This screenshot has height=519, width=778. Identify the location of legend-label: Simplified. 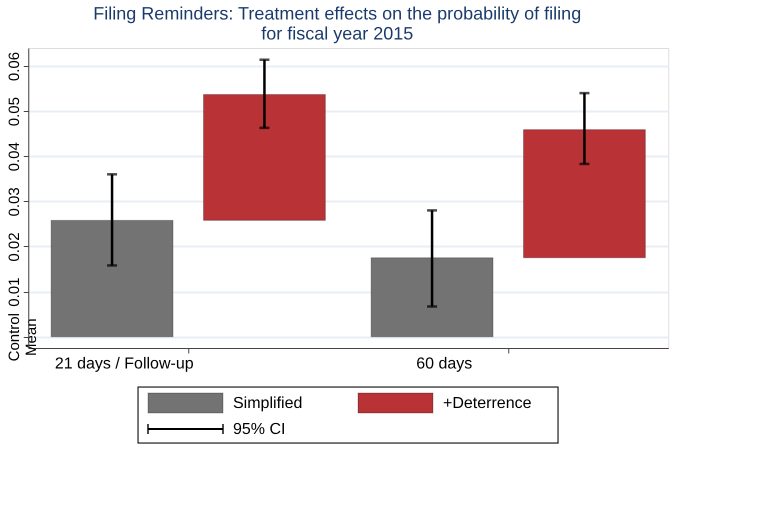
(267, 403).